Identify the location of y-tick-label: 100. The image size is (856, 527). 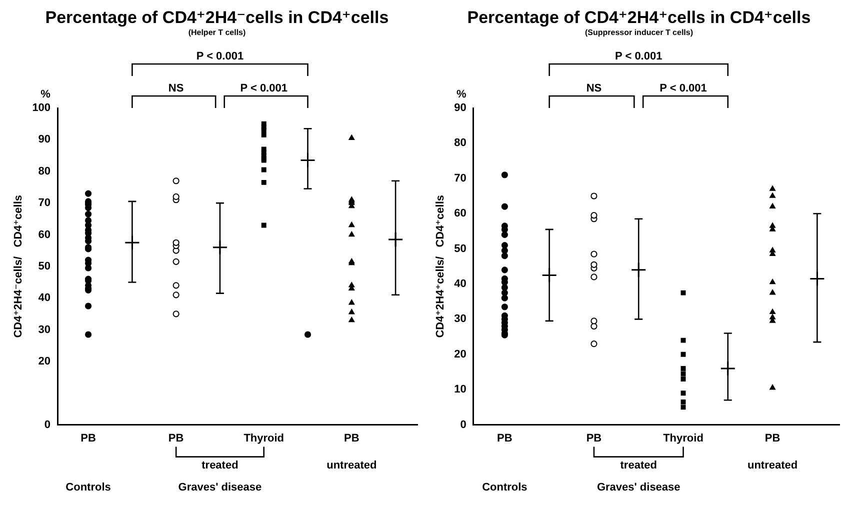
(41, 108).